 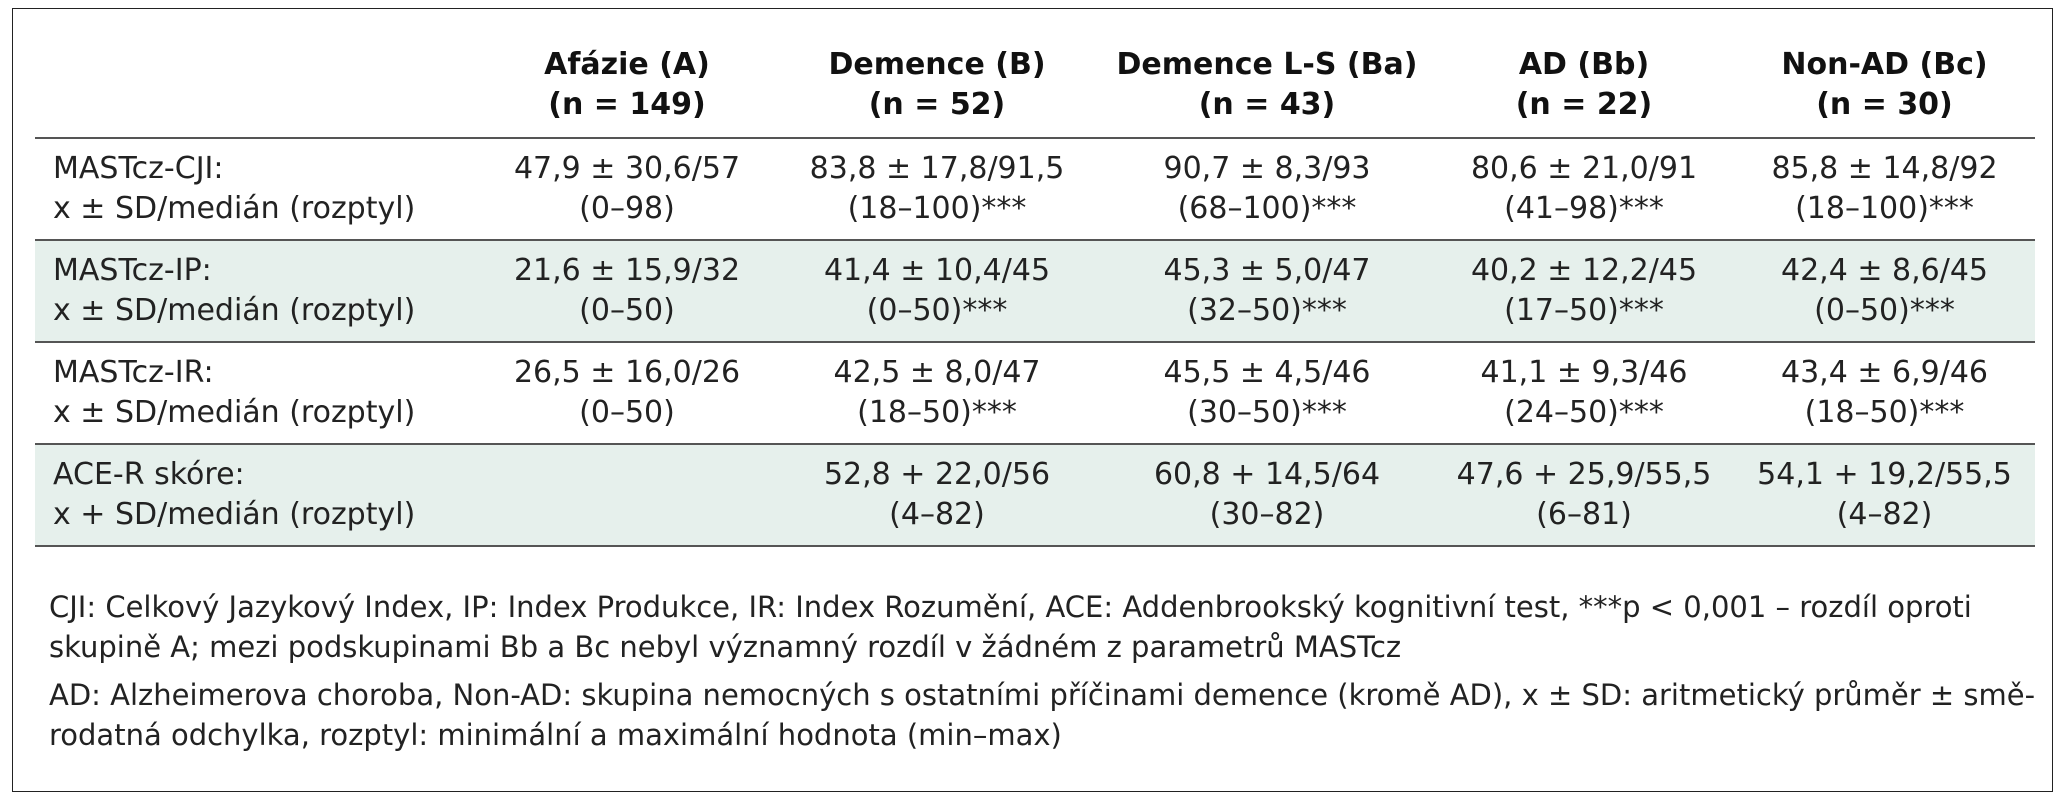 I want to click on table-cell: 47,6 + 25,9/55,5 (6–81), so click(x=1584, y=495).